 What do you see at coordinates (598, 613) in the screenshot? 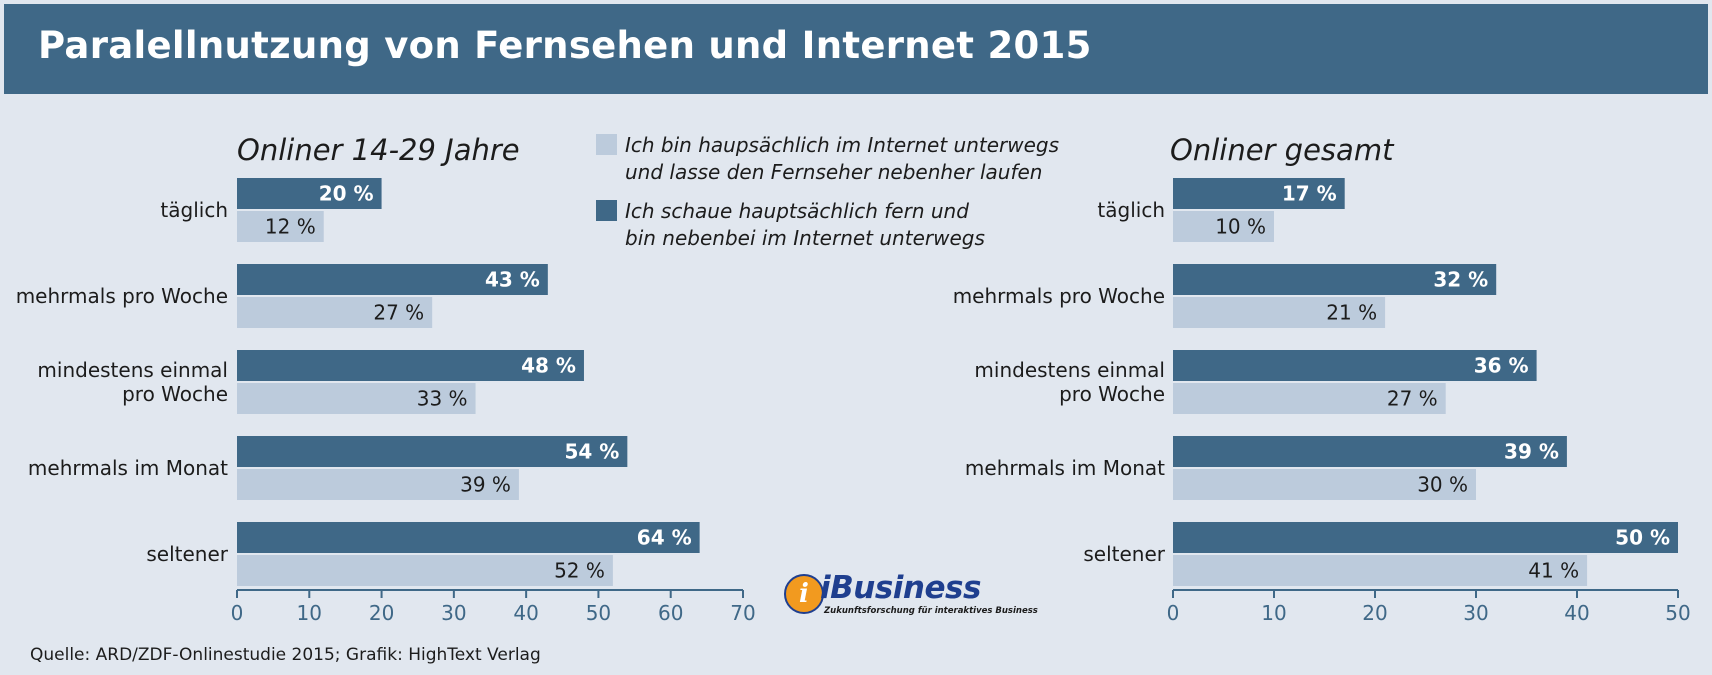
I see `young-x-tick-label: 50` at bounding box center [598, 613].